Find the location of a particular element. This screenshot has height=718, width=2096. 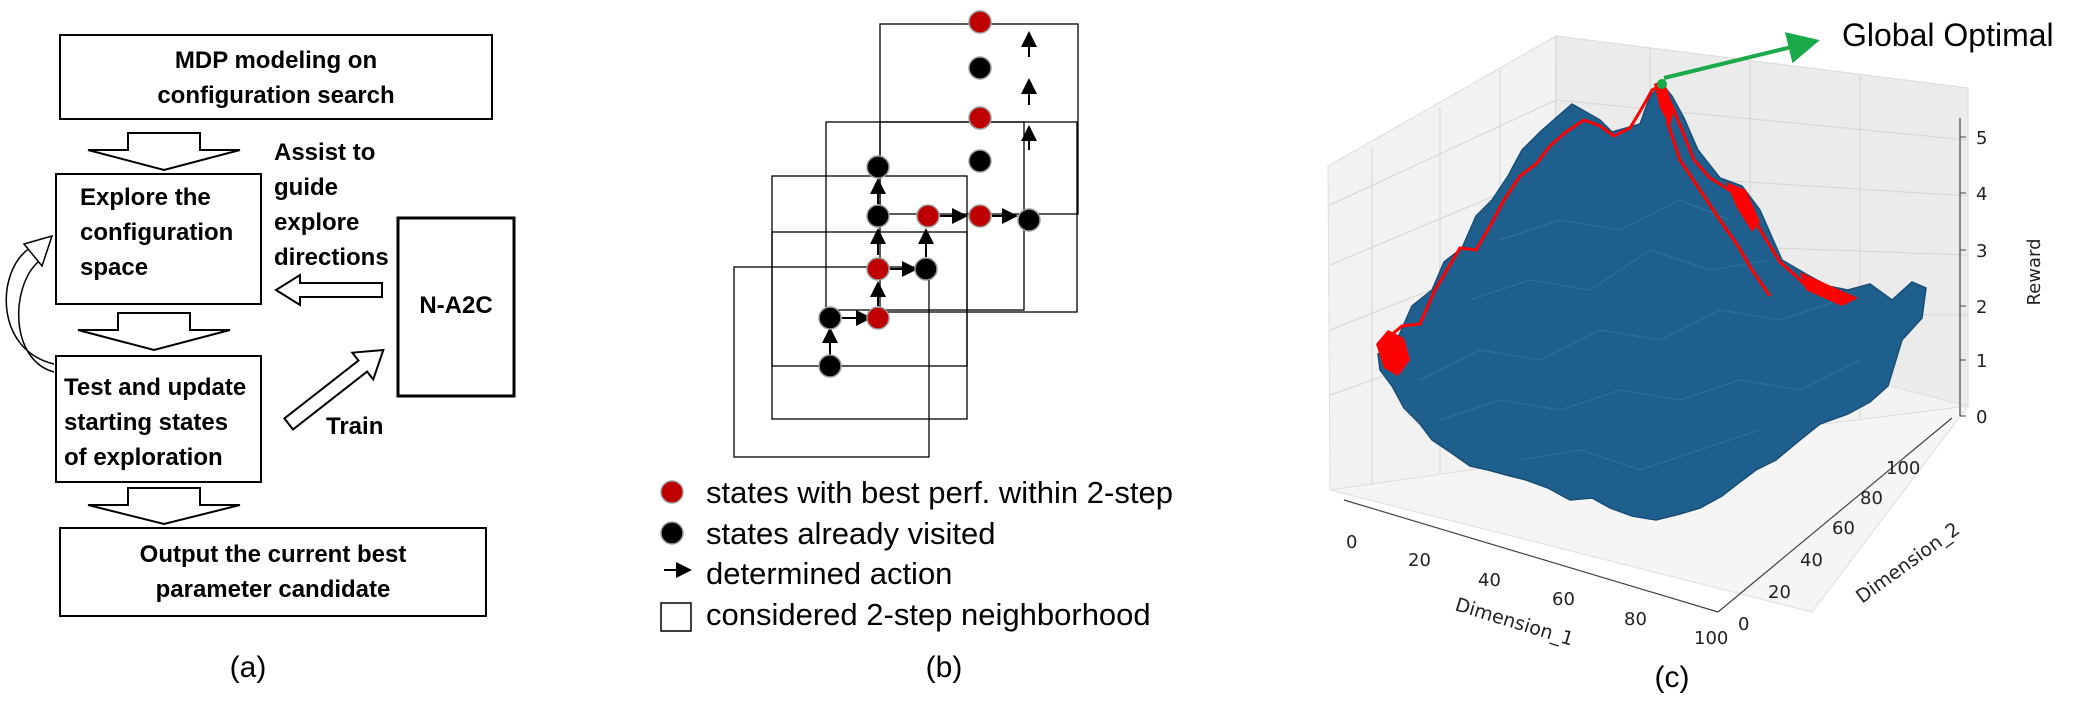

mdp-box-line-1: MDP modeling on is located at coordinates (276, 60).